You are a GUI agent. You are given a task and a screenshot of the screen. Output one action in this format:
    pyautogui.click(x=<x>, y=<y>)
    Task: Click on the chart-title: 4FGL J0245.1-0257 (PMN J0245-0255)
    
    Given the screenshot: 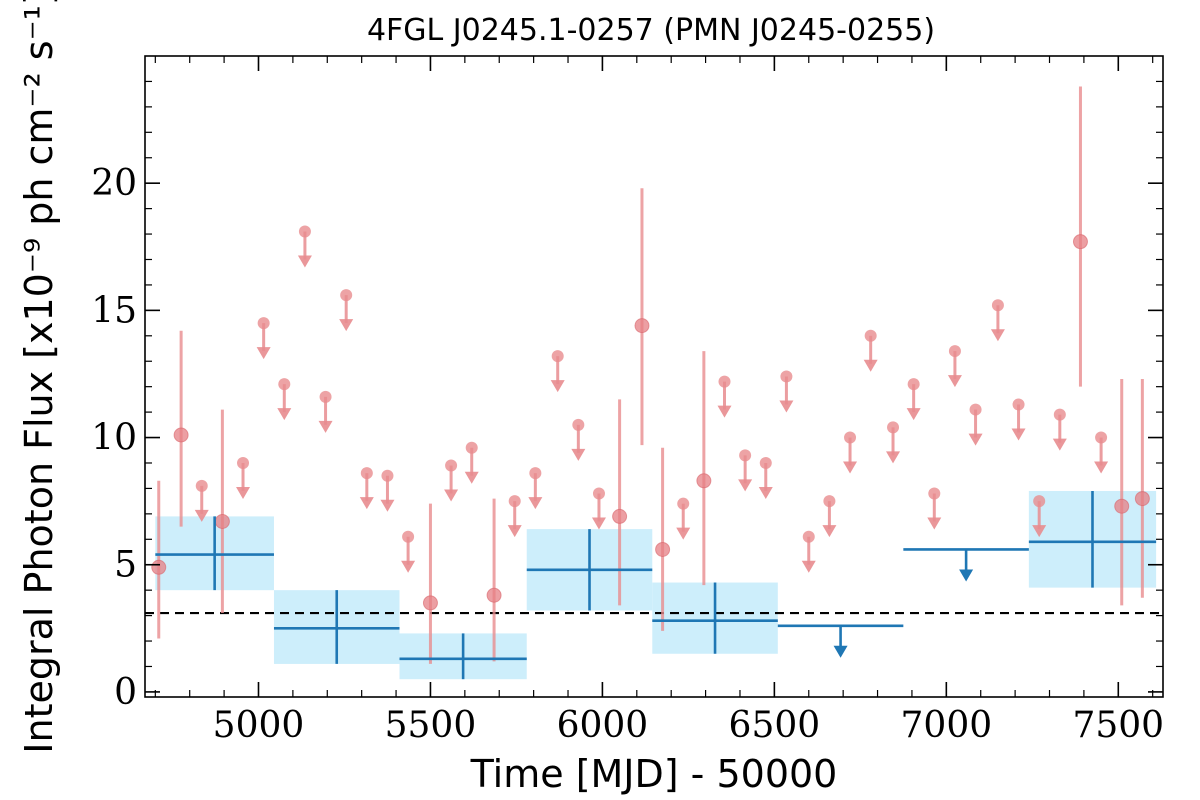 What is the action you would take?
    pyautogui.click(x=651, y=30)
    